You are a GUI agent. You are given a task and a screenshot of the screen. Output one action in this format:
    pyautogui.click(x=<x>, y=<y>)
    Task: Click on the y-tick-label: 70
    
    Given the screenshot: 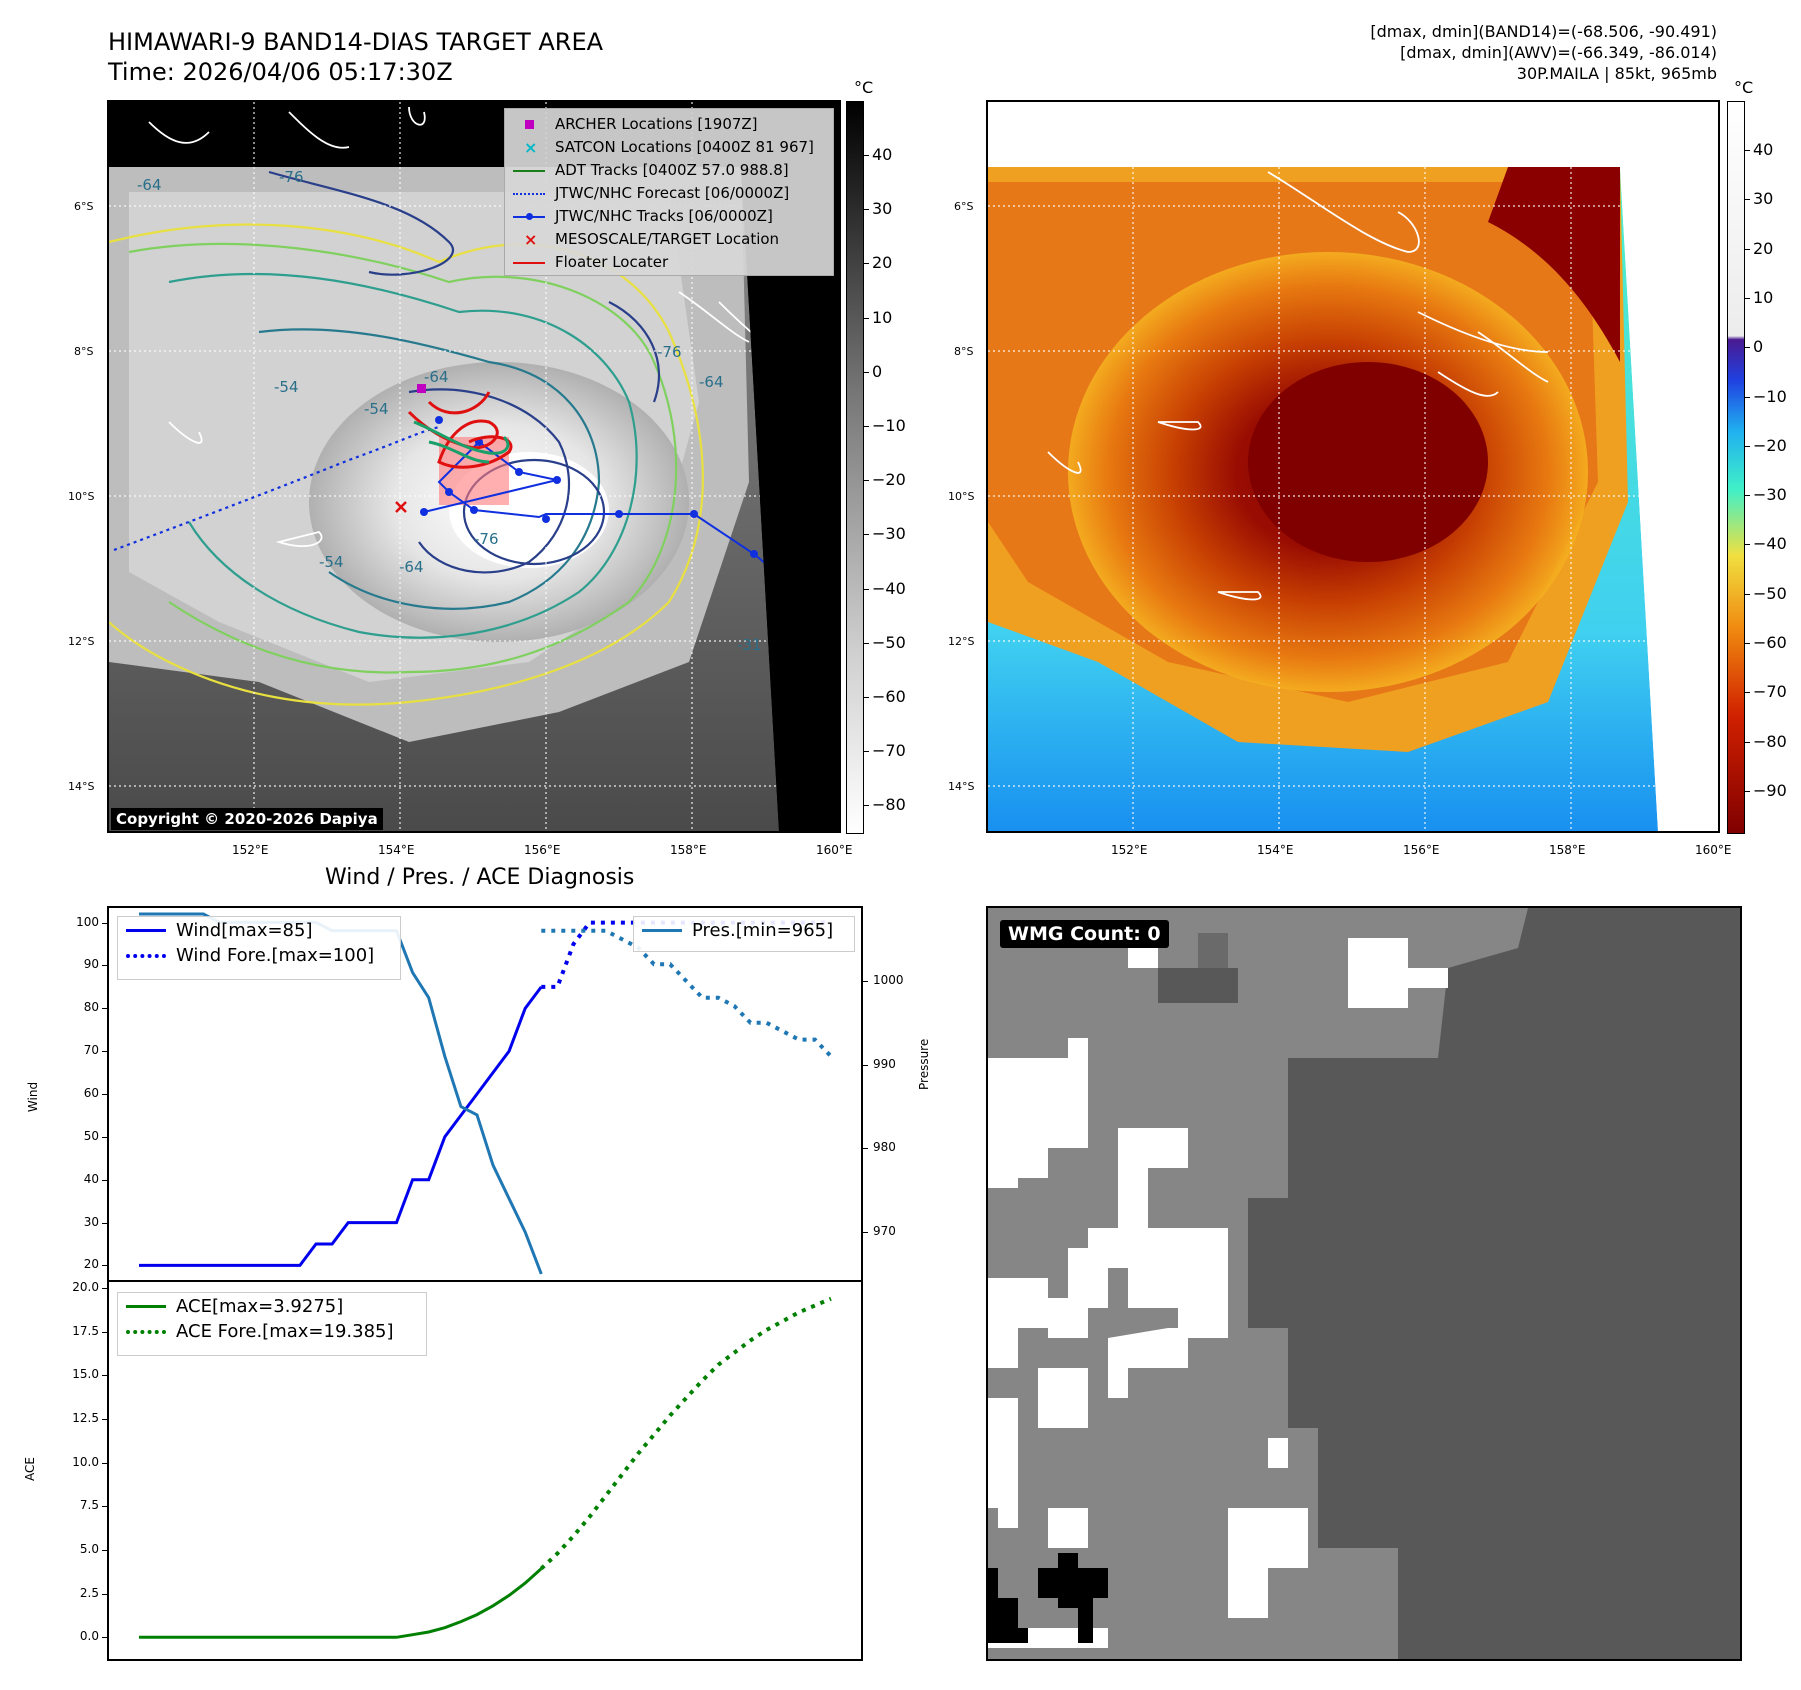 What is the action you would take?
    pyautogui.click(x=91, y=1050)
    